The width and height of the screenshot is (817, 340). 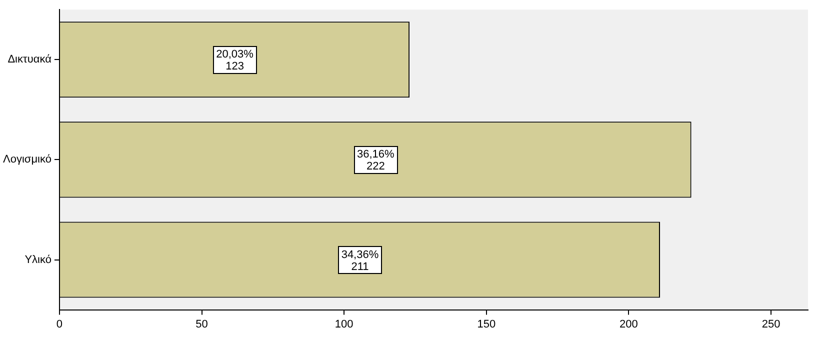 What do you see at coordinates (486, 324) in the screenshot?
I see `x-tick-label: 150` at bounding box center [486, 324].